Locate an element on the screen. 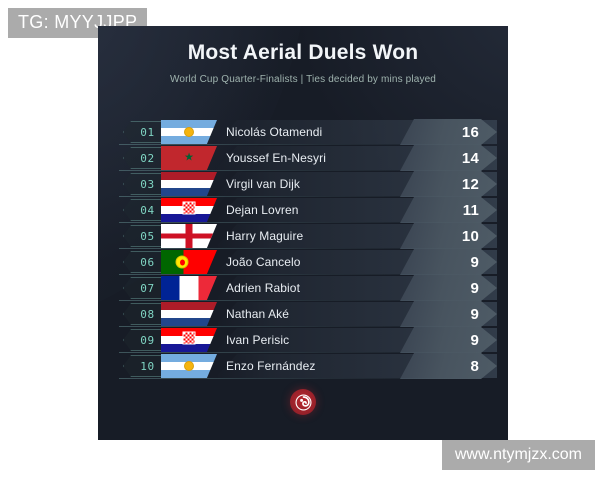 This screenshot has width=600, height=480. leaderboard-row: 09 Ivan Perisic 9 is located at coordinates (303, 340).